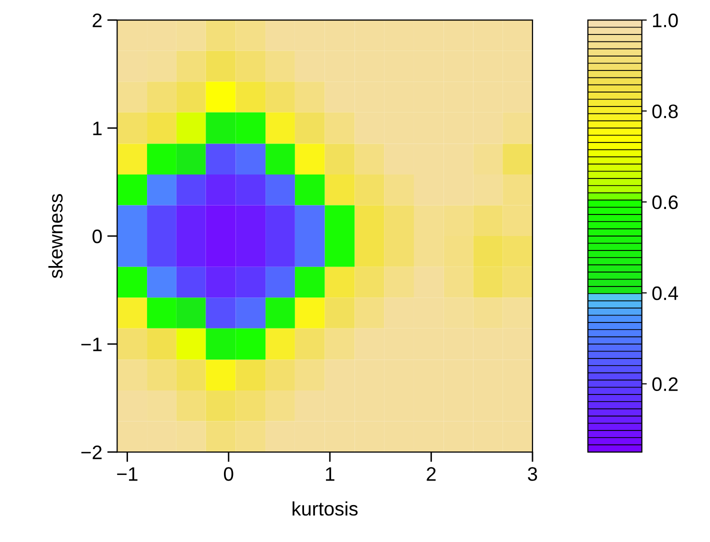  What do you see at coordinates (431, 474) in the screenshot?
I see `x-tick-label: 2` at bounding box center [431, 474].